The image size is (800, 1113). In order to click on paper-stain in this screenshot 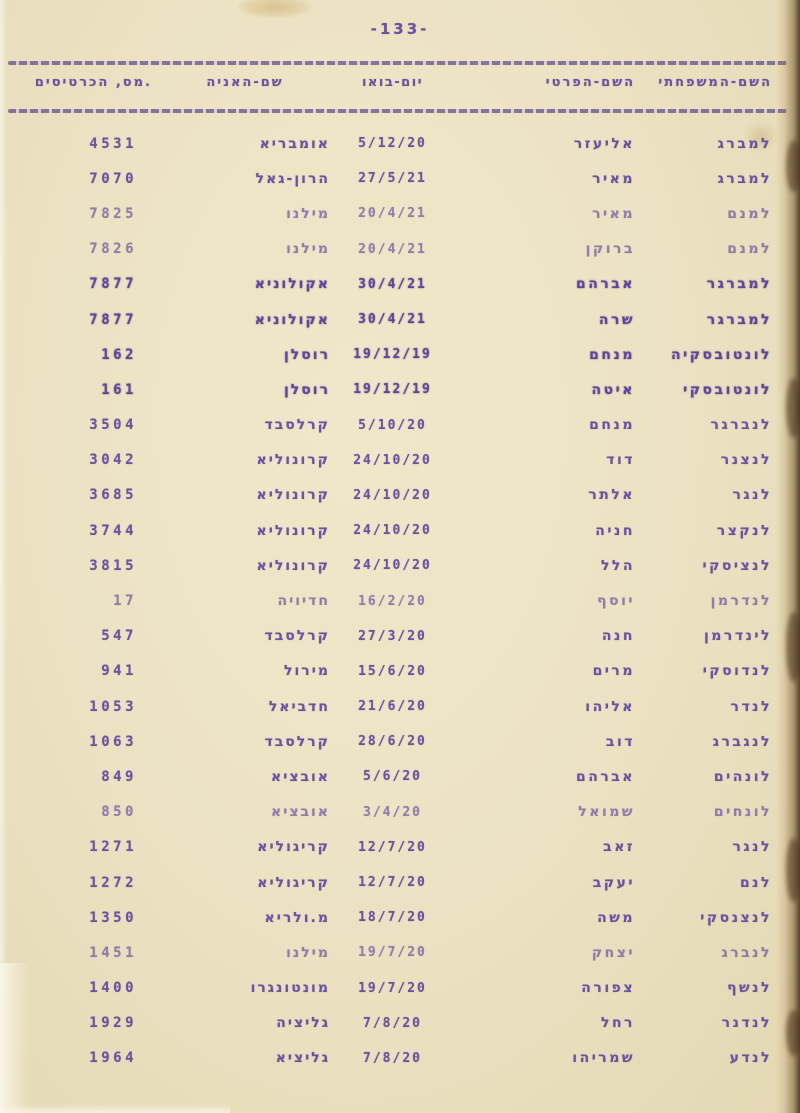, I will do `click(761, 137)`.